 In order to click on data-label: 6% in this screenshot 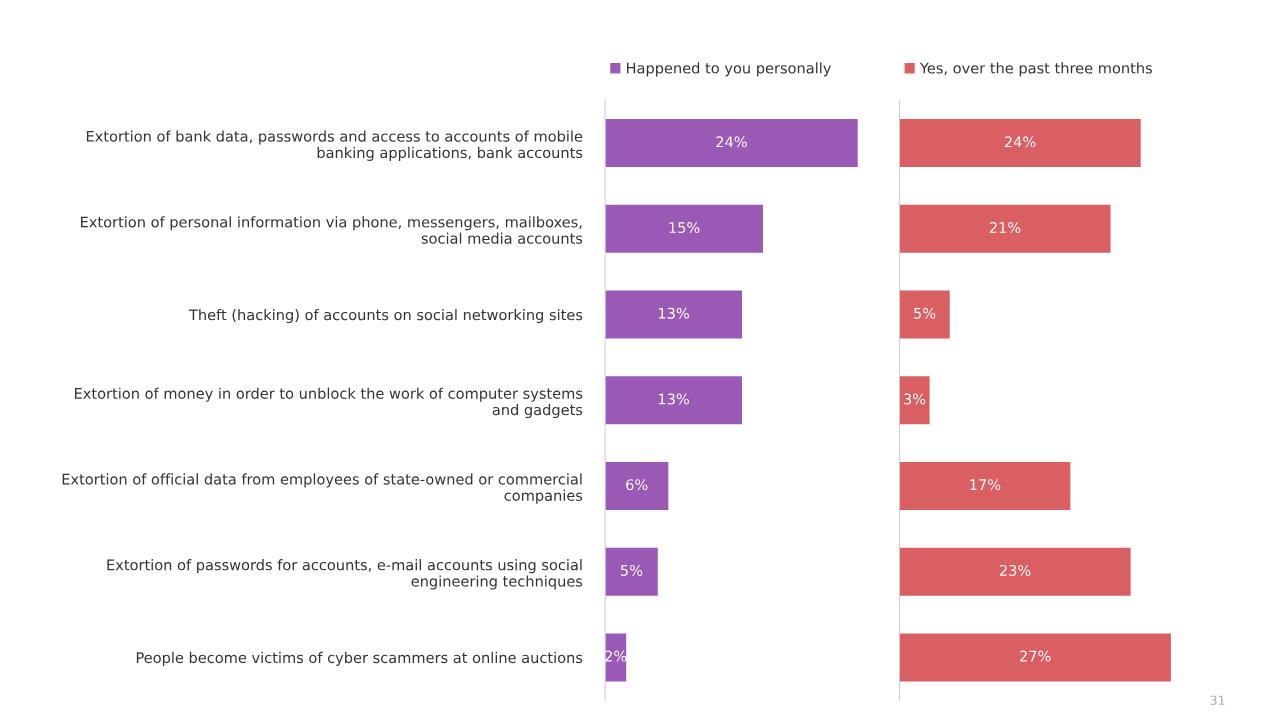, I will do `click(637, 485)`.